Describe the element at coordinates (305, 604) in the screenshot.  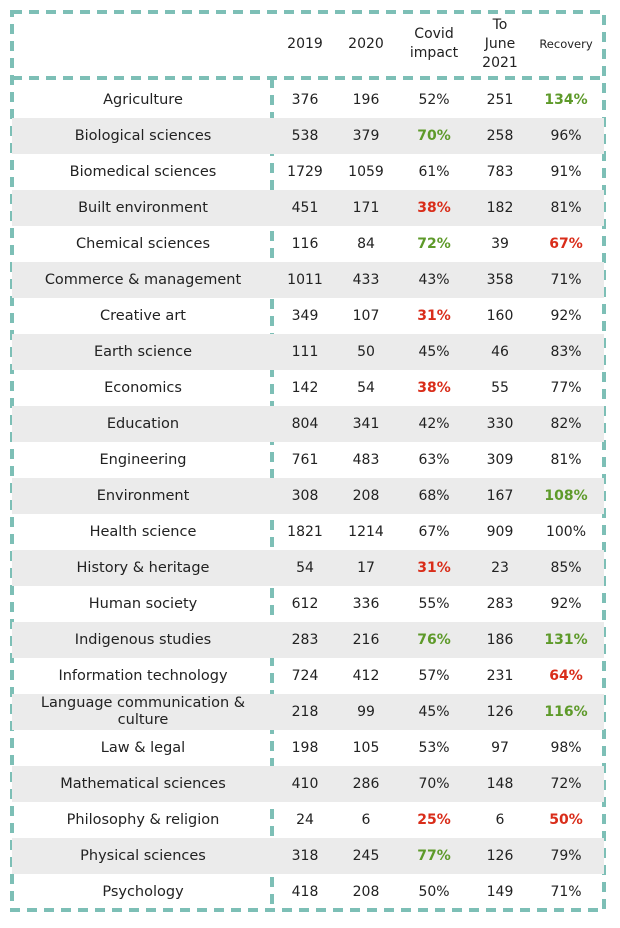
I see `value-2019-cell: 612` at that location.